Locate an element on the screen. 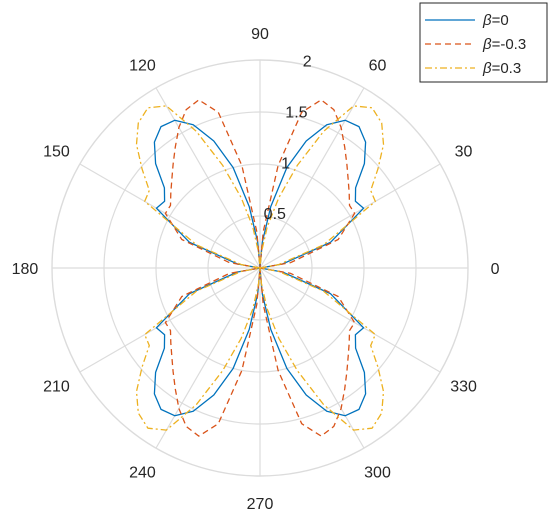 The width and height of the screenshot is (550, 520). r-tick-label-1-5: 1.5 is located at coordinates (296, 112).